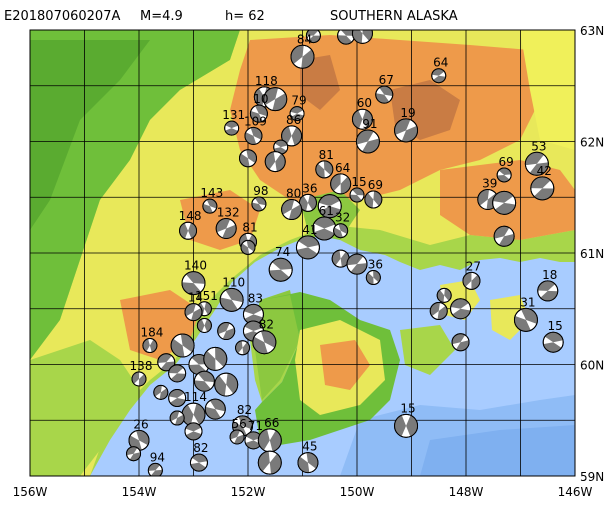  I want to click on focal-mechanism: 18, so click(548, 285).